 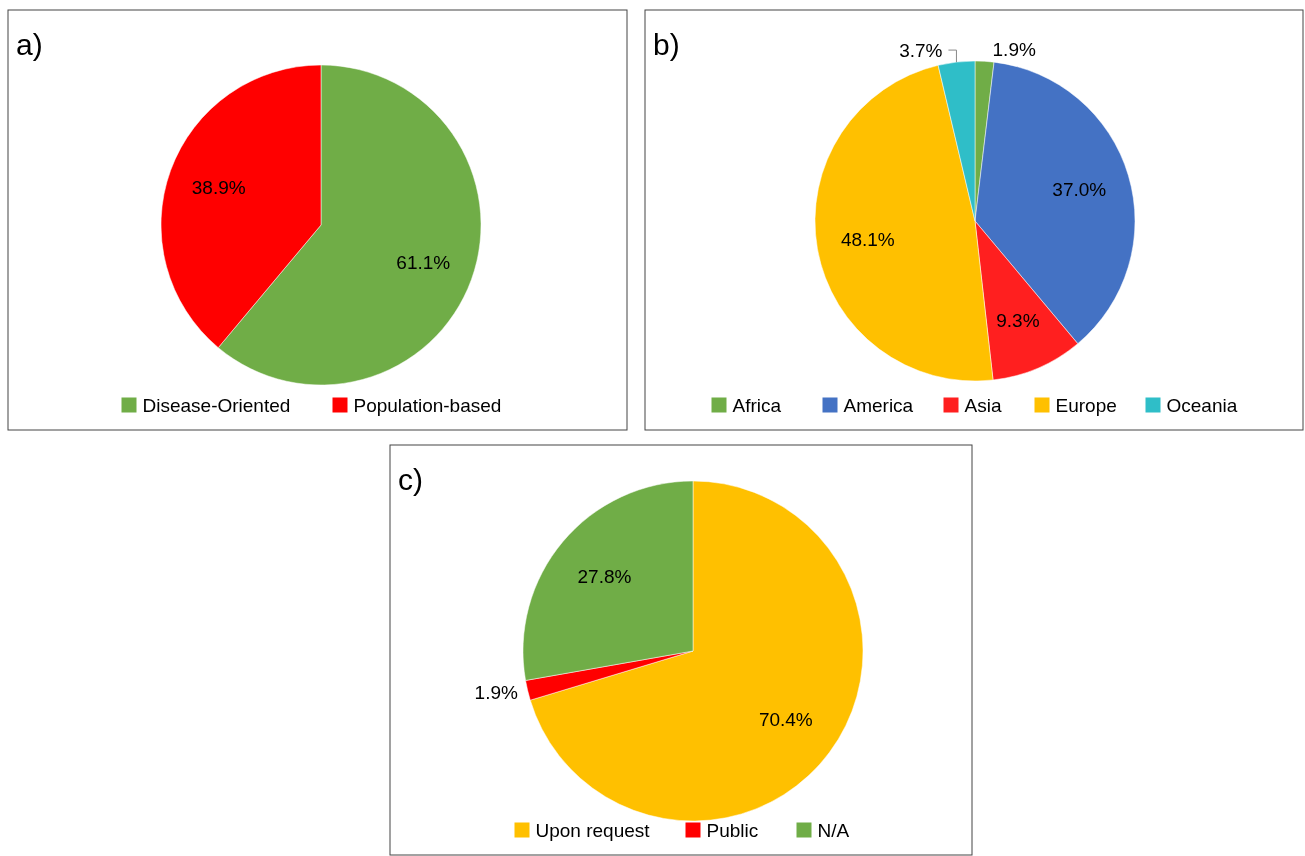 What do you see at coordinates (732, 830) in the screenshot?
I see `legend-label: Public` at bounding box center [732, 830].